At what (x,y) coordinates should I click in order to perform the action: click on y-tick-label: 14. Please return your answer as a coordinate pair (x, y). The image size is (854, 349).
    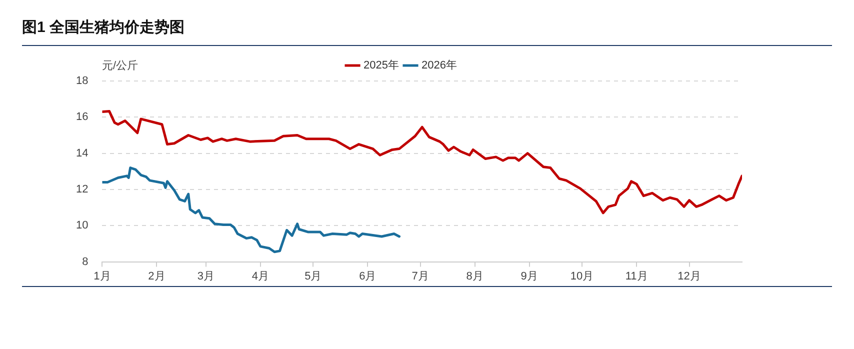
    Looking at the image, I should click on (82, 153).